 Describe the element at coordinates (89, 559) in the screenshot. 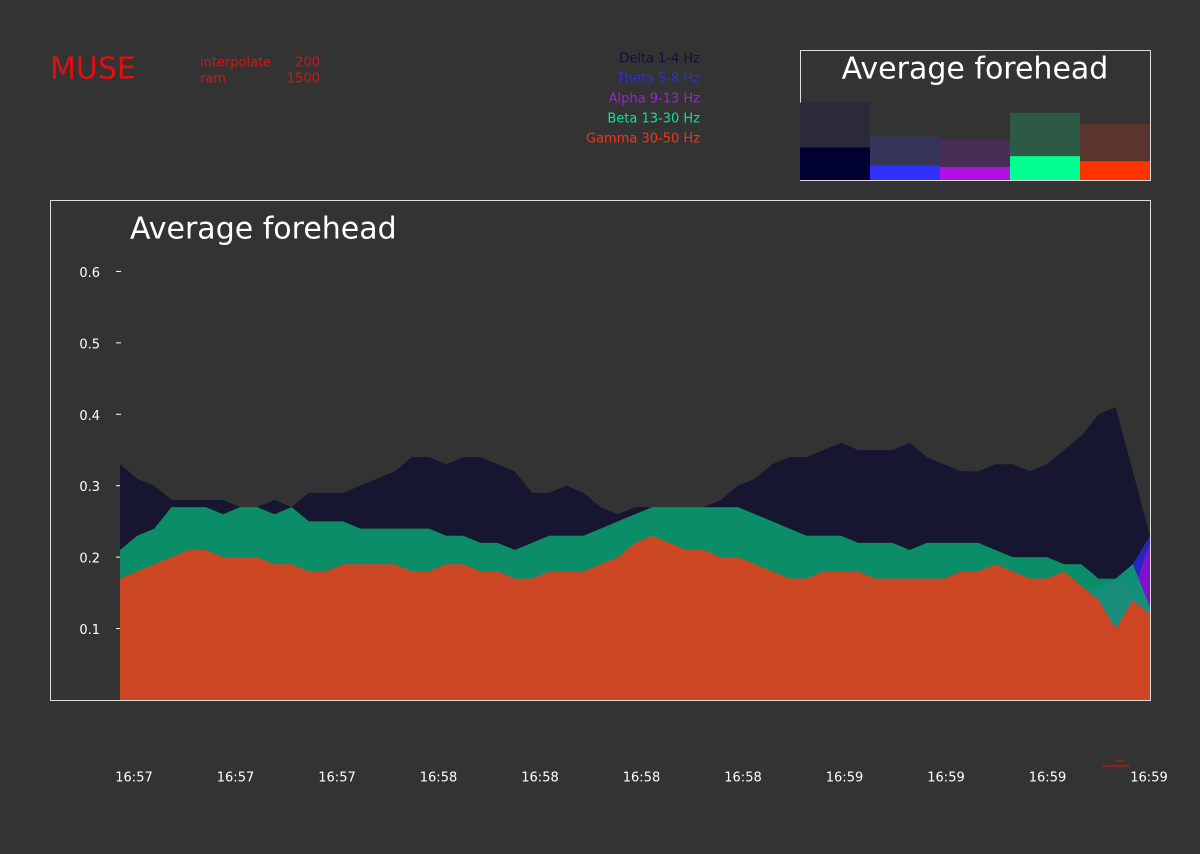

I see `y-tick-label: 0.2` at that location.